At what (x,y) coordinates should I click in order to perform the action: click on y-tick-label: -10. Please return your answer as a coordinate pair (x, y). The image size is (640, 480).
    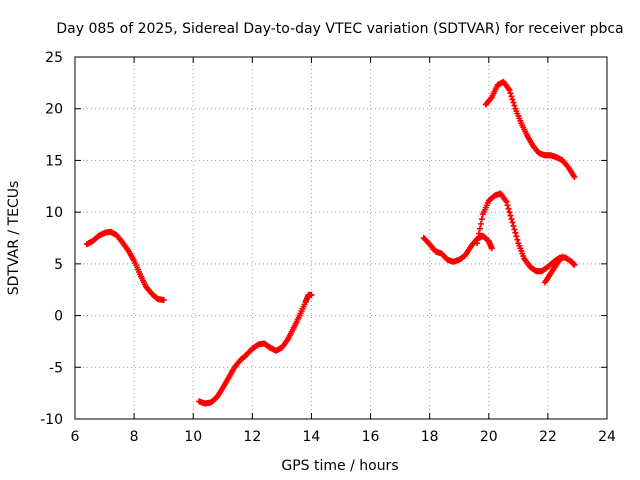
    Looking at the image, I should click on (51, 420).